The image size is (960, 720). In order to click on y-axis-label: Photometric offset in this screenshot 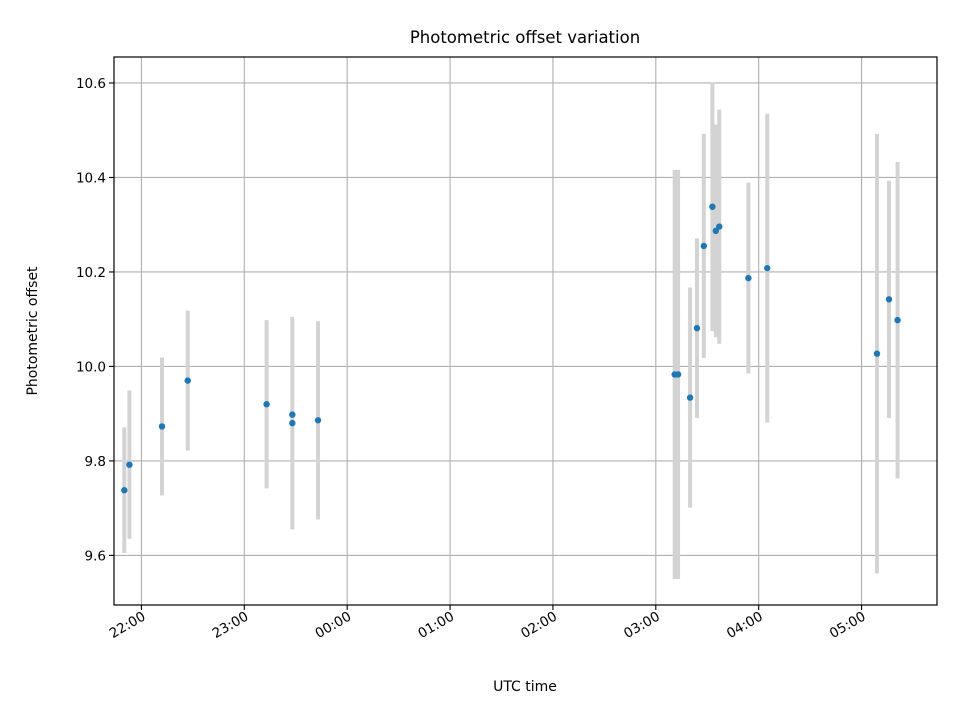, I will do `click(33, 331)`.